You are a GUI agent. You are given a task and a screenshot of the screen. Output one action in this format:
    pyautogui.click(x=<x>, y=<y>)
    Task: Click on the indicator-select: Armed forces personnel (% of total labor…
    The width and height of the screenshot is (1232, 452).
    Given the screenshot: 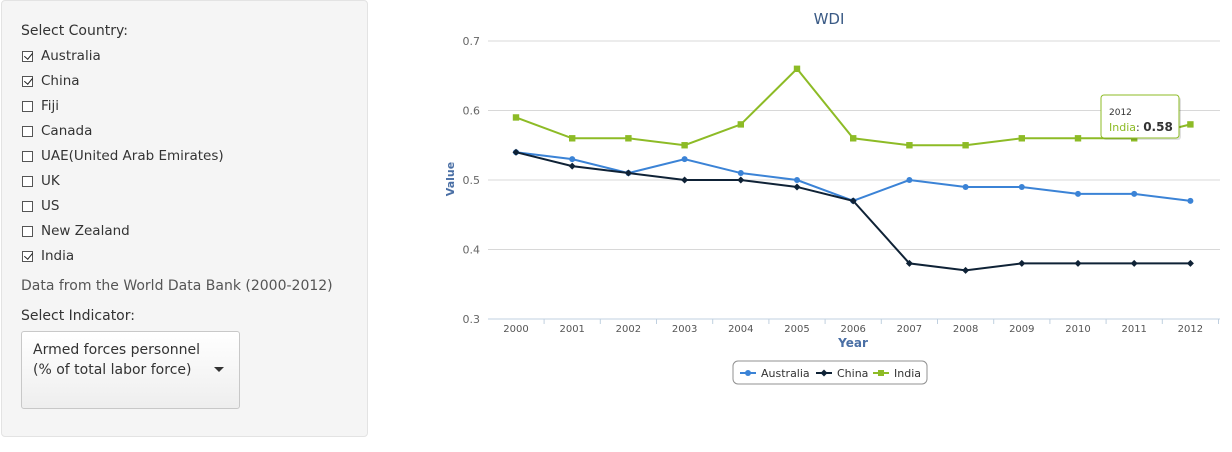 What is the action you would take?
    pyautogui.click(x=130, y=370)
    